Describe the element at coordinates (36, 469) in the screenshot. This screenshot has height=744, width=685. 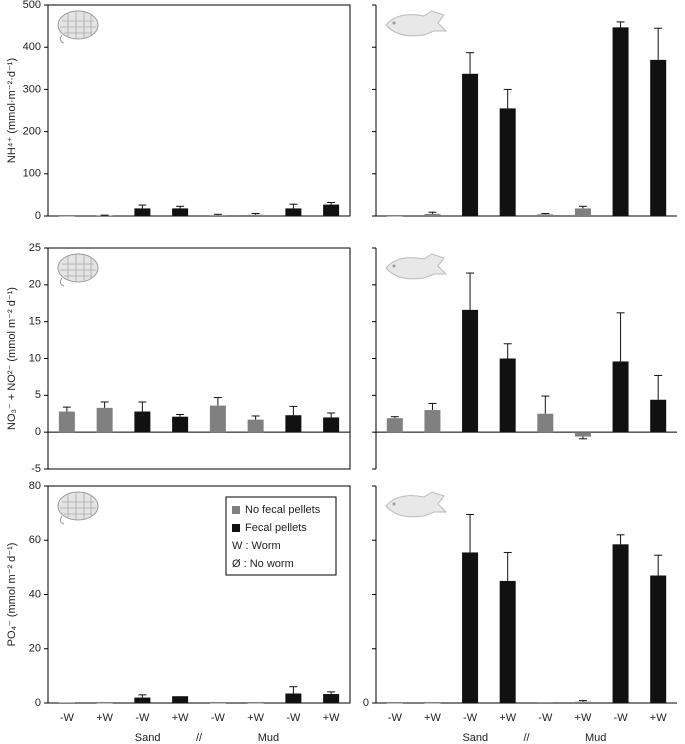
I see `y-tick-label: -5` at that location.